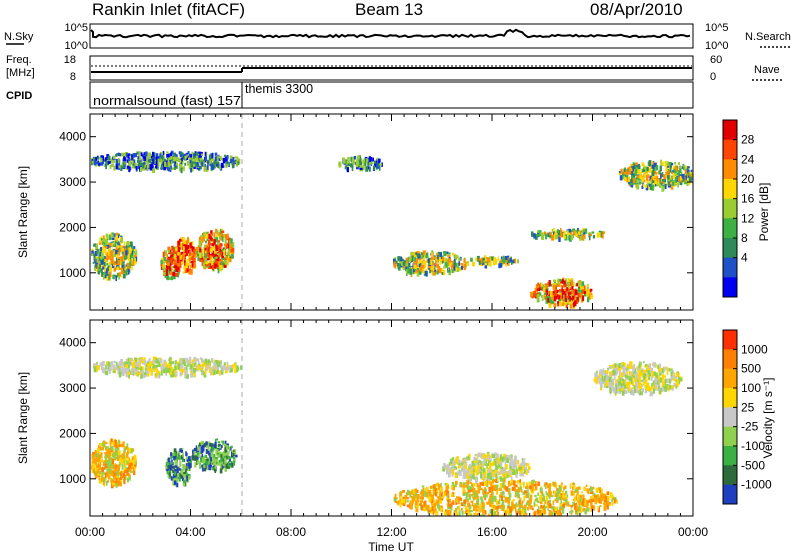 The width and height of the screenshot is (800, 559). What do you see at coordinates (744, 258) in the screenshot?
I see `colorbar-tick-label: 4` at bounding box center [744, 258].